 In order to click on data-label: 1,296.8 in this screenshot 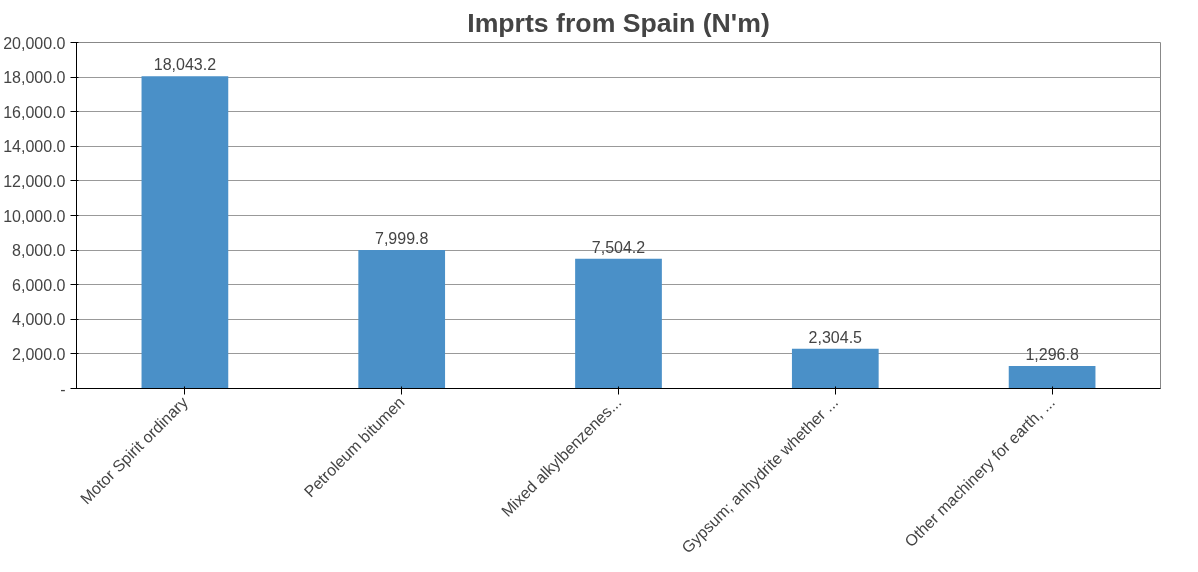, I will do `click(1052, 355)`.